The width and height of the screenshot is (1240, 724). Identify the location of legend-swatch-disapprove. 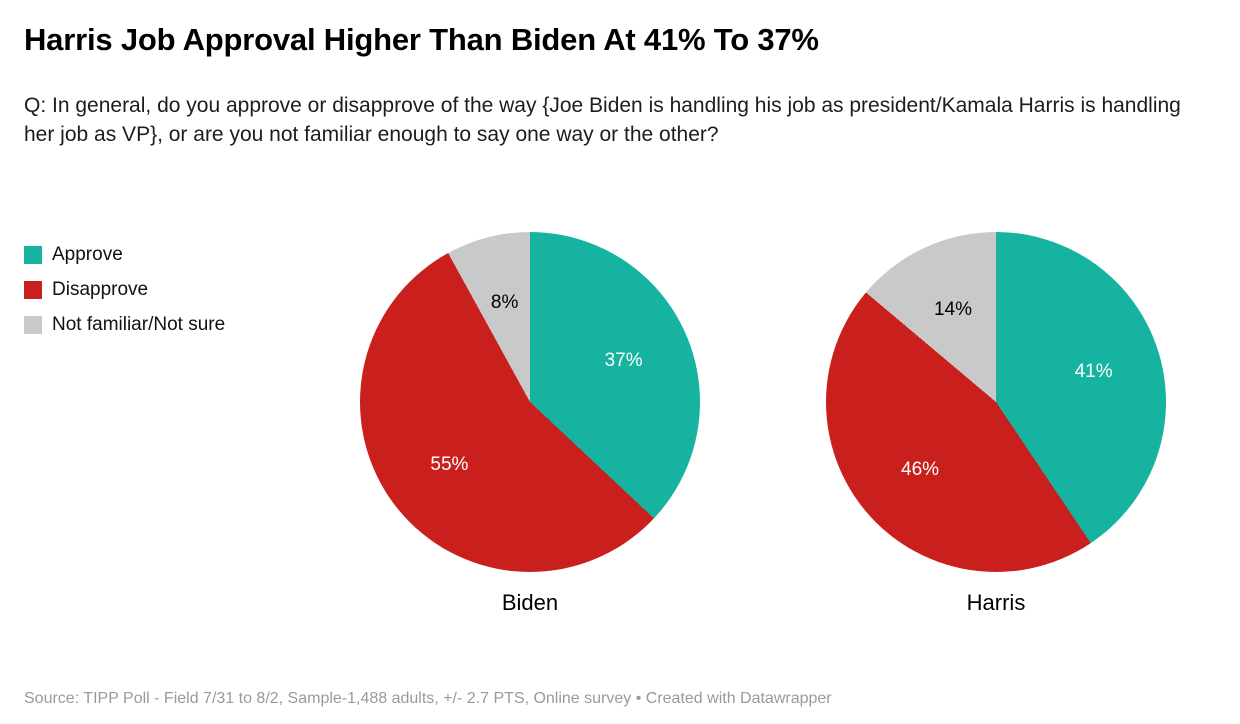
(33, 290).